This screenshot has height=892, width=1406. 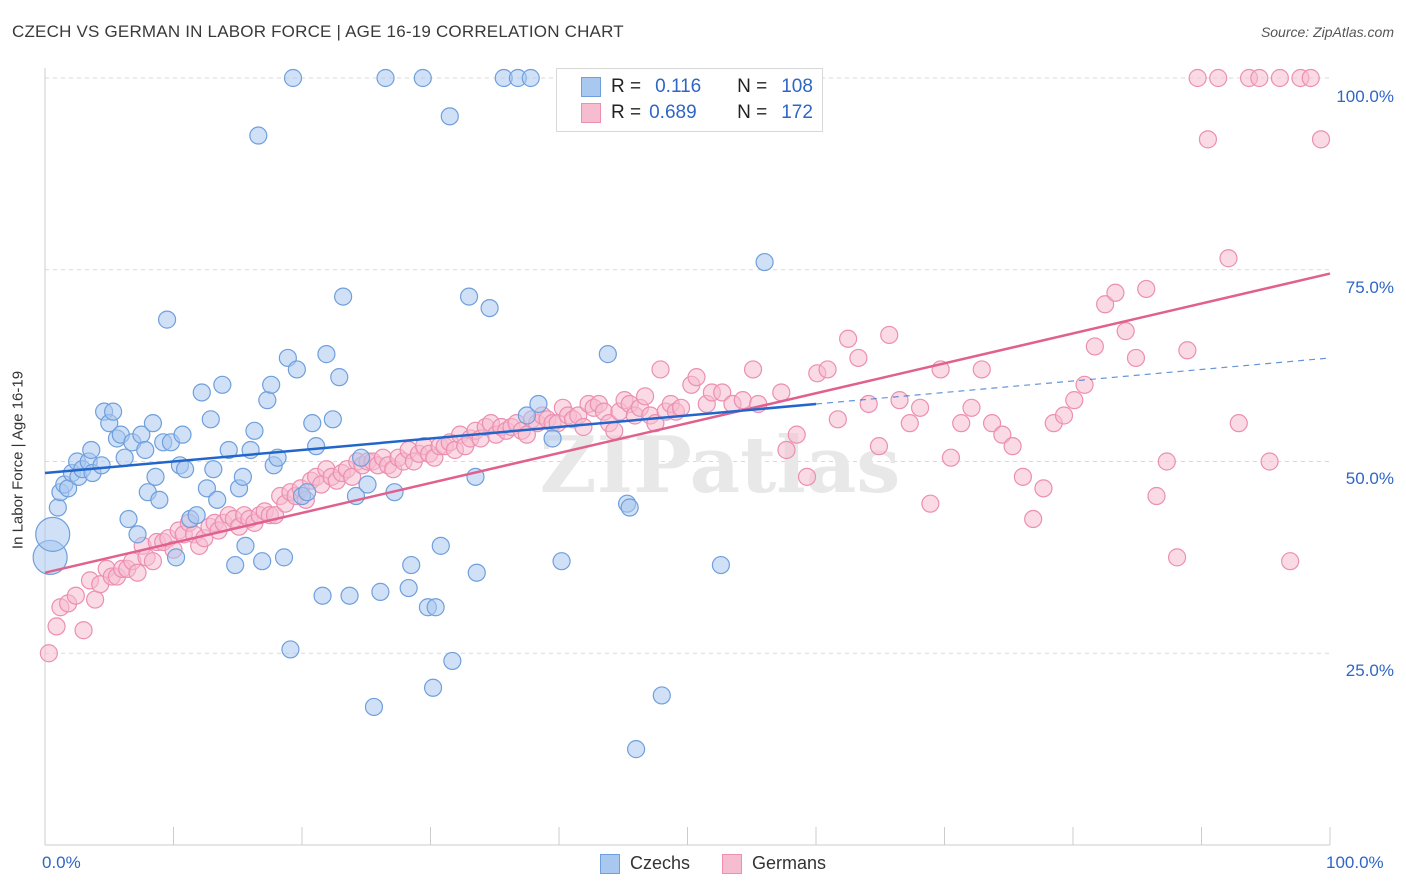 I want to click on germans-legend-label: Germans, so click(x=789, y=863).